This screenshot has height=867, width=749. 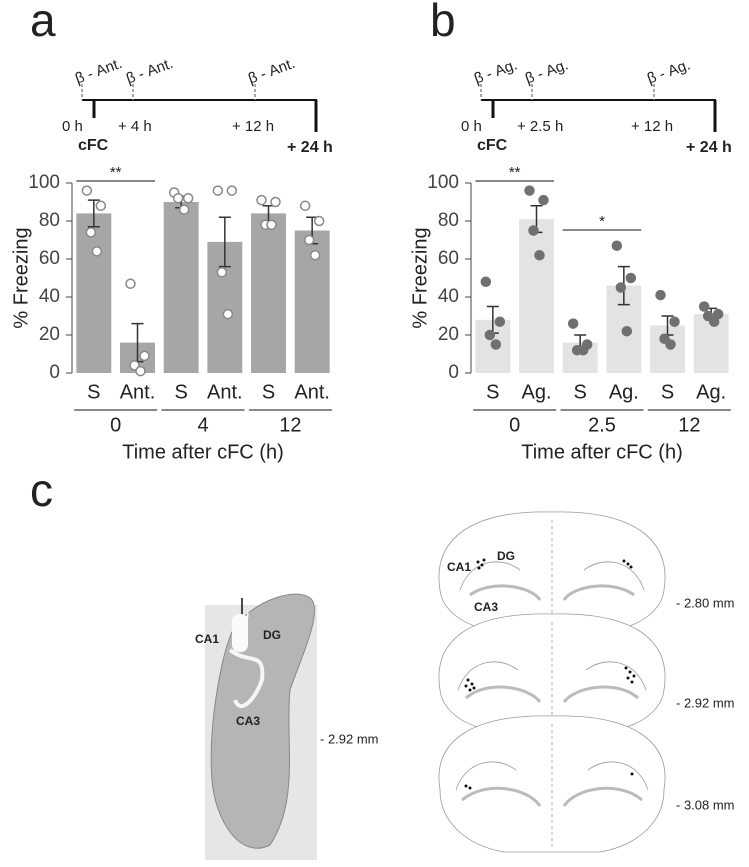 What do you see at coordinates (43, 23) in the screenshot?
I see `panel-label: a` at bounding box center [43, 23].